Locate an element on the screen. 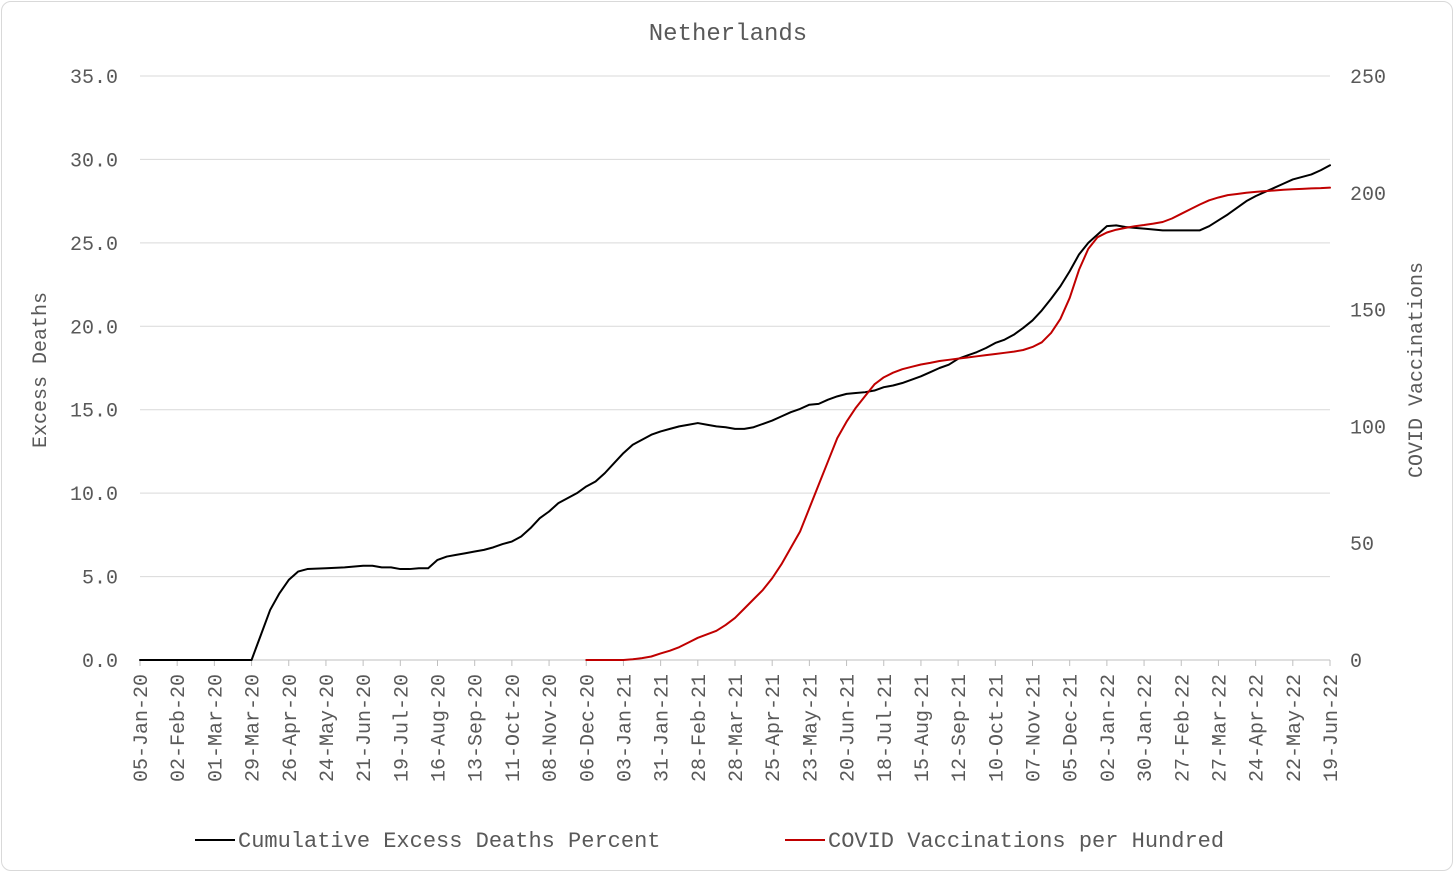 Image resolution: width=1456 pixels, height=874 pixels. left-y-axis-ticks: 0.0 5.0 10.0 15.0 20.0 25.0 30.0 35.0 is located at coordinates (94, 370).